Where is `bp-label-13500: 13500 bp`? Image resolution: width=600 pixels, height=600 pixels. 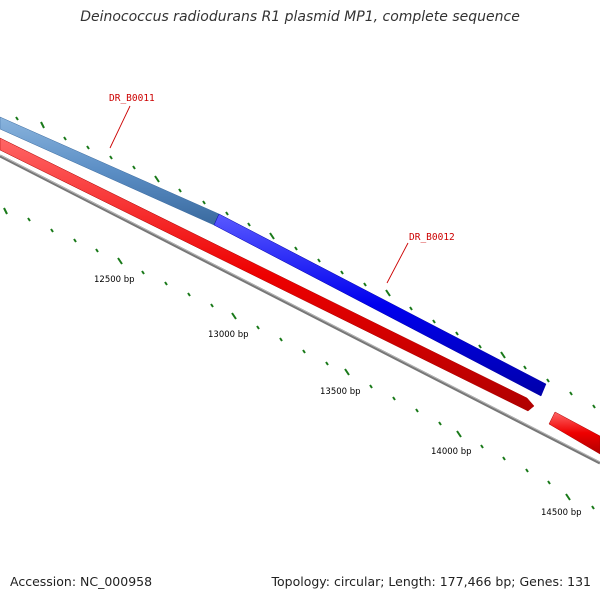
bp-label-13500: 13500 bp is located at coordinates (340, 392).